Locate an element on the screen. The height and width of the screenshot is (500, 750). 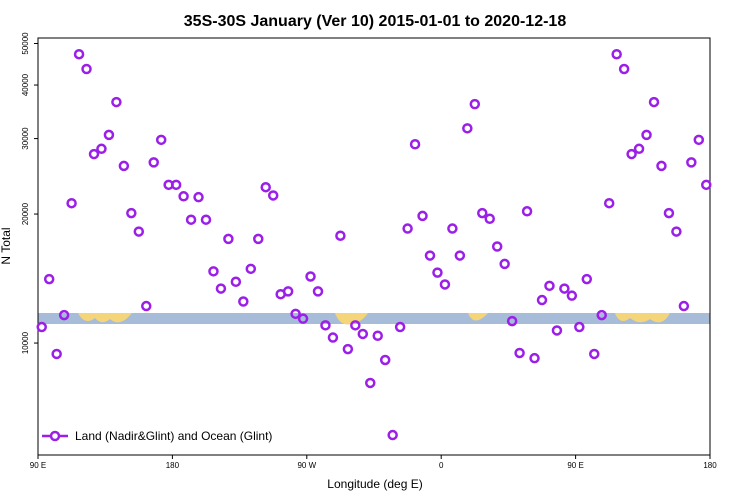
x-axis-label: Longitude (deg E) is located at coordinates (374, 484).